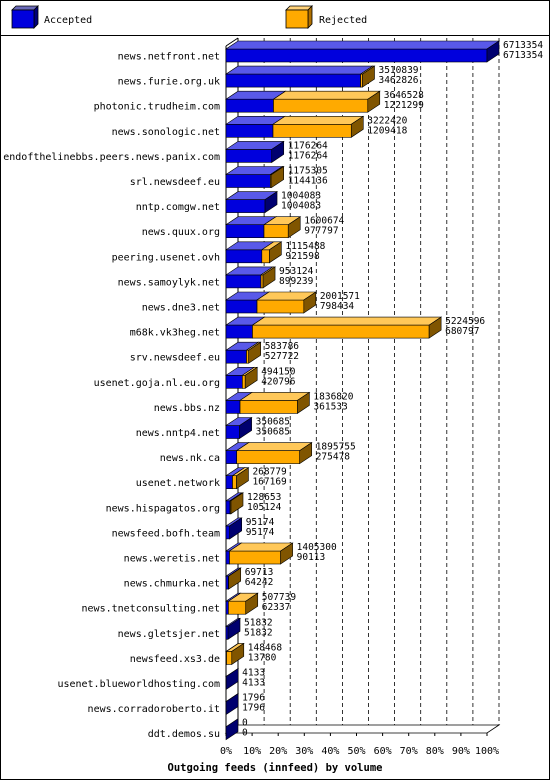  Describe the element at coordinates (282, 346) in the screenshot. I see `value-label-offered: 583786` at that location.